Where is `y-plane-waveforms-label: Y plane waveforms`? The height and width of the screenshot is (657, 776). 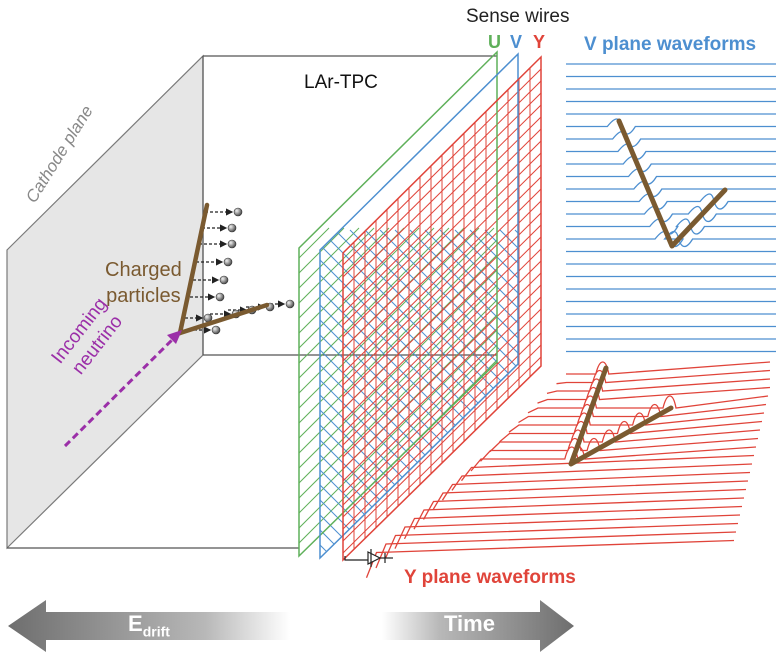 y-plane-waveforms-label: Y plane waveforms is located at coordinates (490, 577).